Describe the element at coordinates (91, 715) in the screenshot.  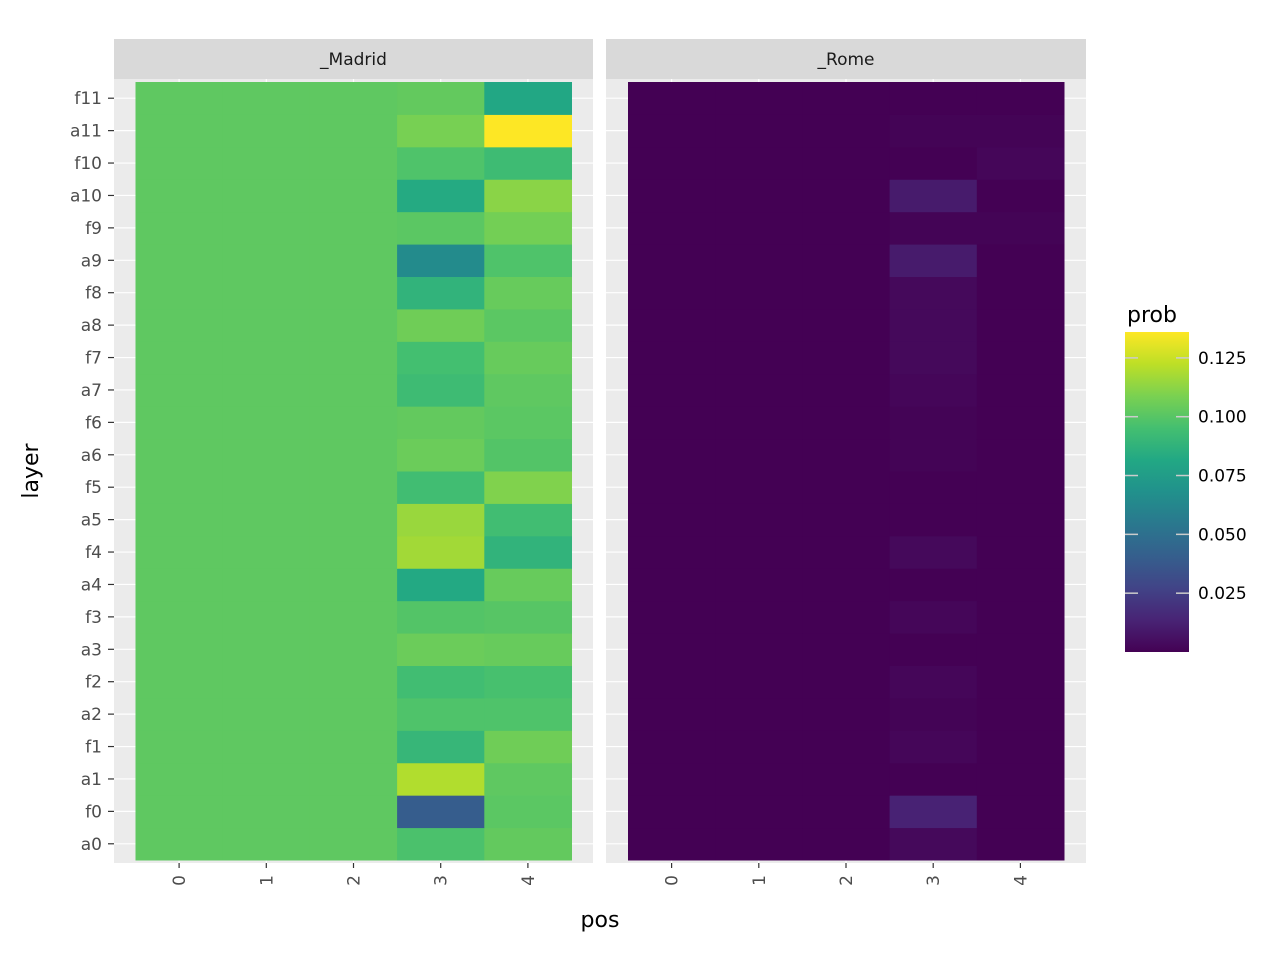
I see `y-tick-label: a2` at that location.